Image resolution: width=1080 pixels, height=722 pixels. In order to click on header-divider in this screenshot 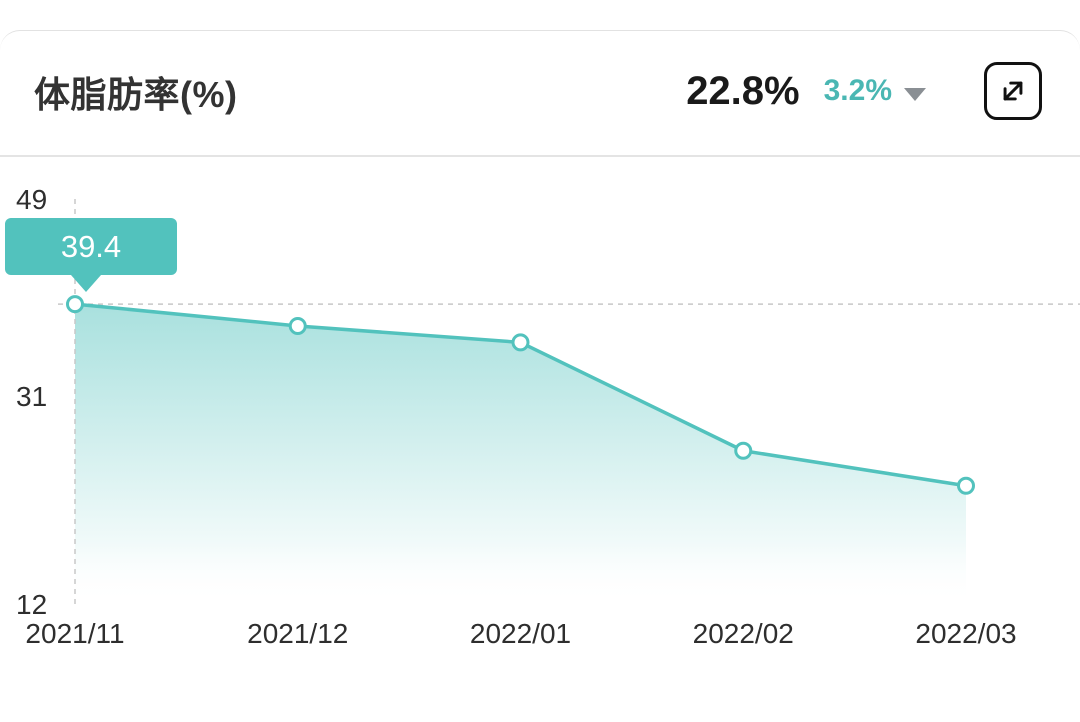, I will do `click(540, 156)`.